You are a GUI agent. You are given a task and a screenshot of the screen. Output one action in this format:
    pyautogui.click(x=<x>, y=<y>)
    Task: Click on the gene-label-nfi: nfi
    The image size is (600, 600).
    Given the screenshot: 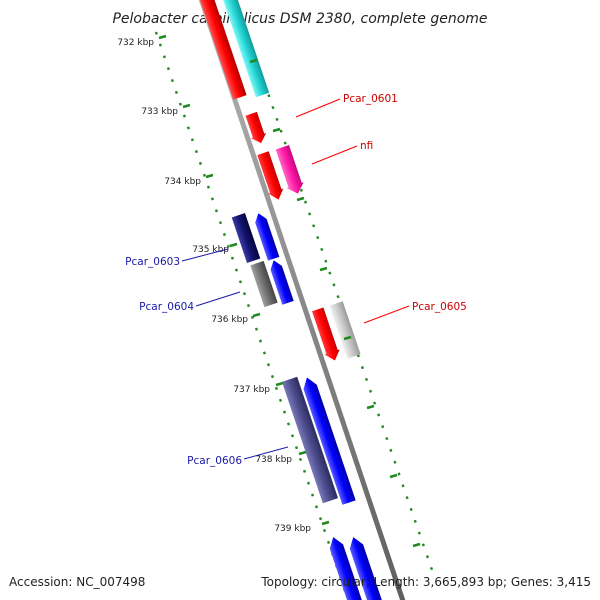 What is the action you would take?
    pyautogui.click(x=366, y=146)
    